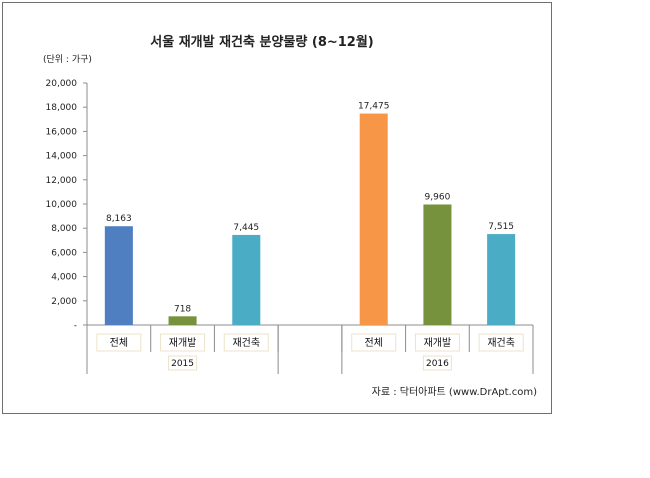 The image size is (650, 478). What do you see at coordinates (64, 278) in the screenshot?
I see `y-tick-label: 4,000` at bounding box center [64, 278].